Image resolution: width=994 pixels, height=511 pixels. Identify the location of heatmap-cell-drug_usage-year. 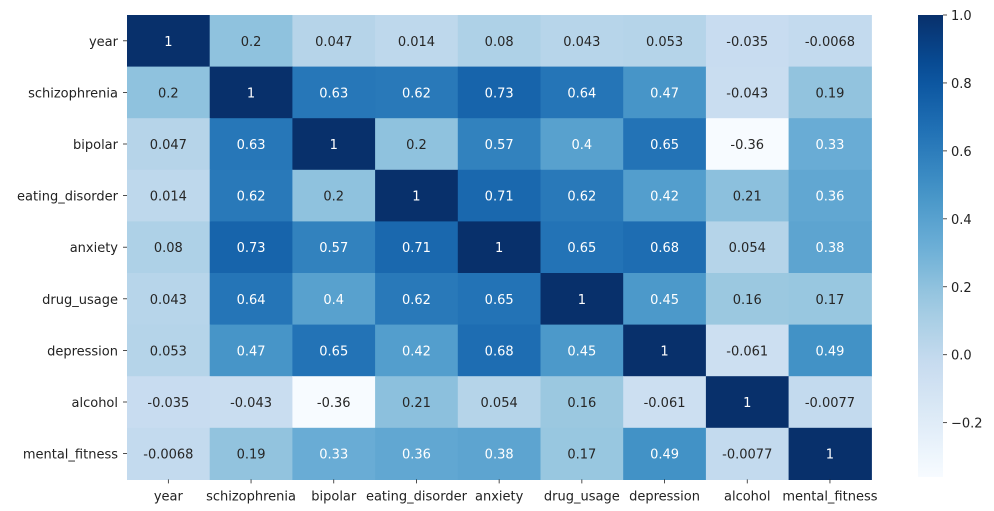
(169, 299).